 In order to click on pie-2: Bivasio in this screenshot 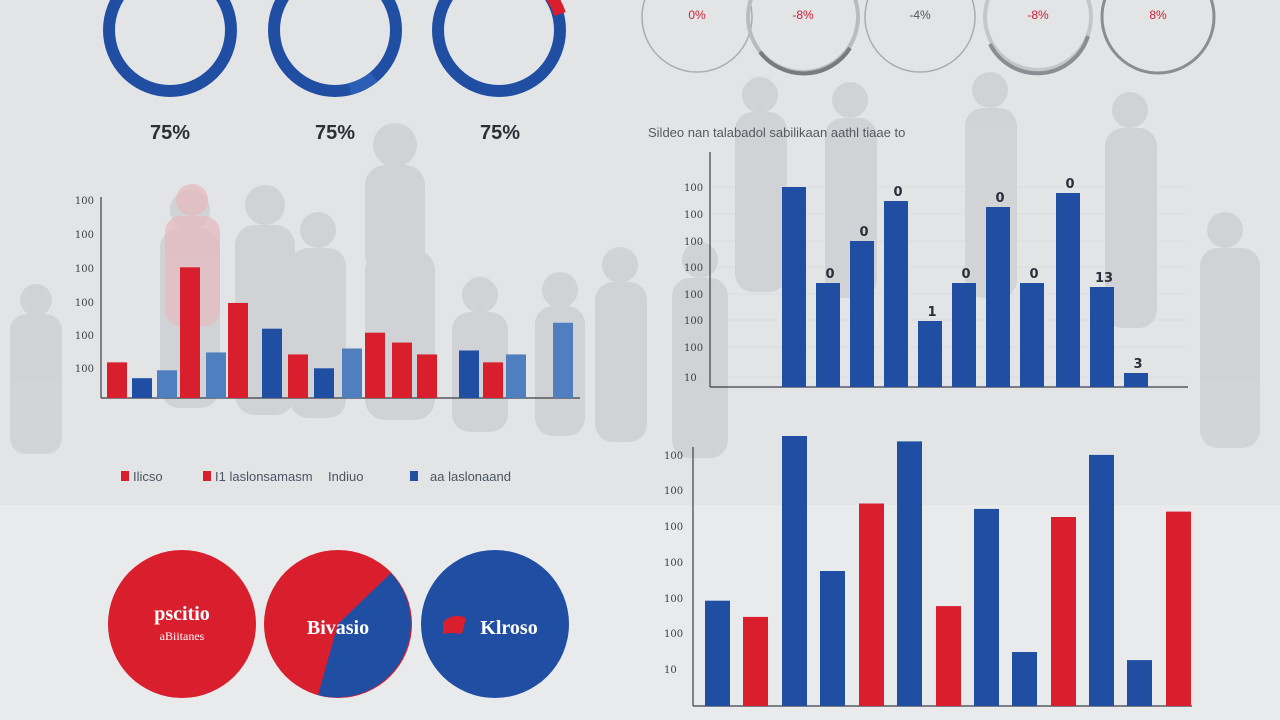, I will do `click(338, 624)`.